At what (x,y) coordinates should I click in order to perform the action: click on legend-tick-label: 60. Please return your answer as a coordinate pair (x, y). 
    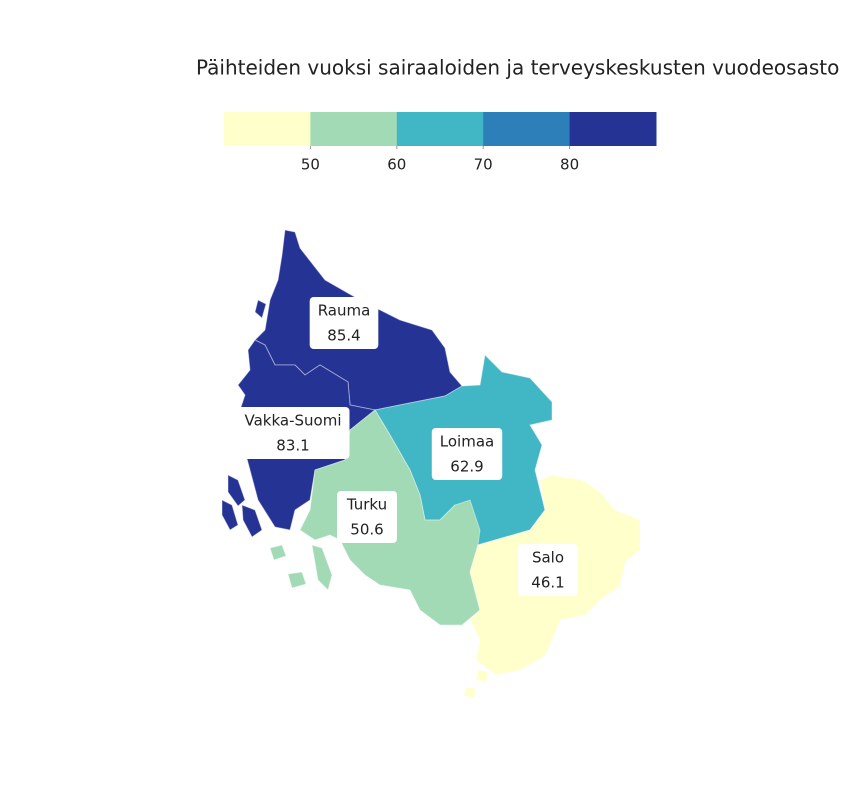
    Looking at the image, I should click on (396, 165).